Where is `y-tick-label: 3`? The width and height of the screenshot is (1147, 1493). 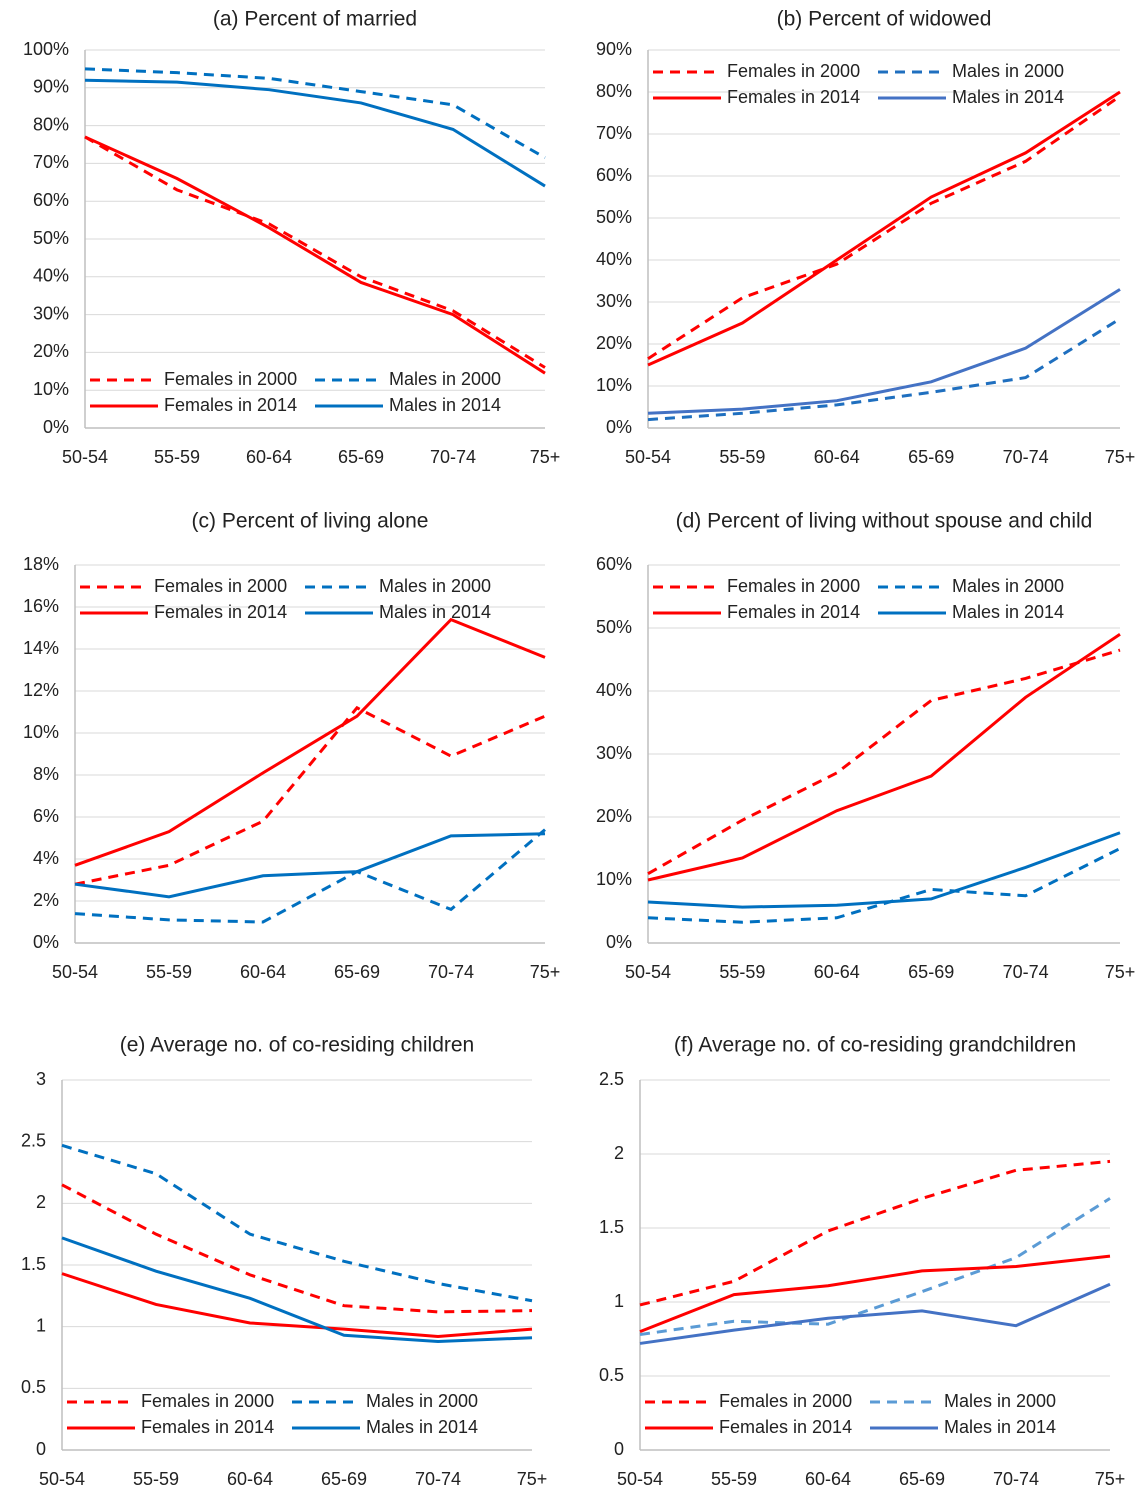
y-tick-label: 3 is located at coordinates (41, 1079).